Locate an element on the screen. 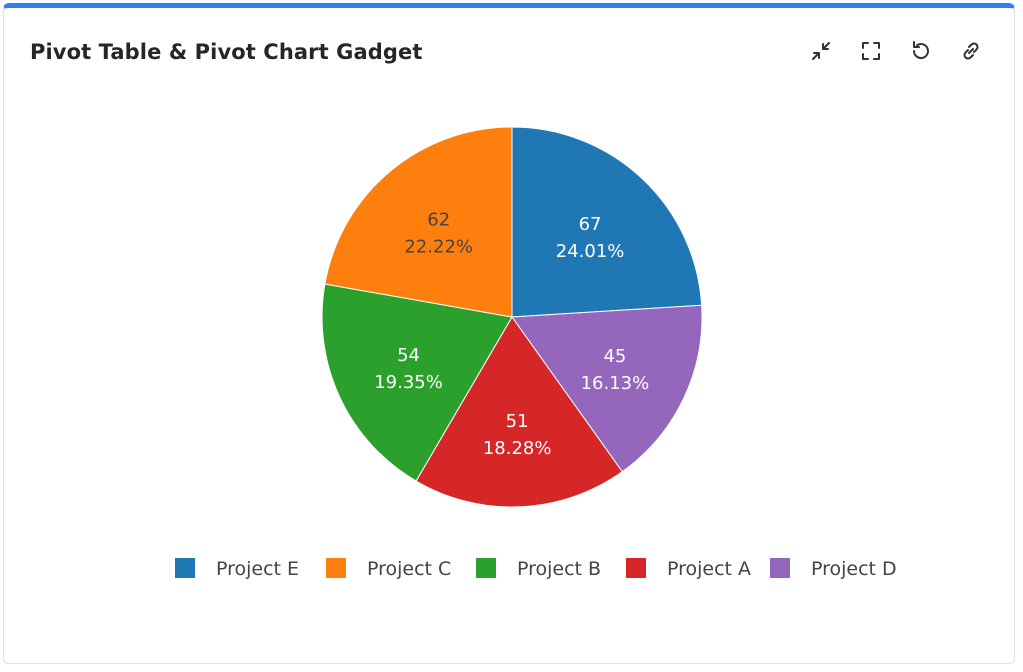 The width and height of the screenshot is (1023, 672). legend-label: Project E is located at coordinates (257, 569).